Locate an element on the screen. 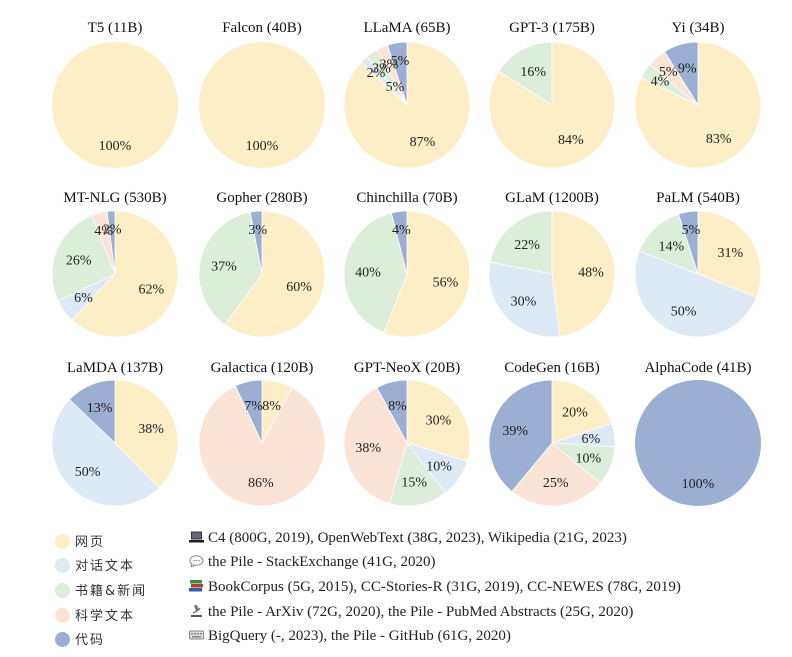  pie-label-web: 100% is located at coordinates (115, 146).